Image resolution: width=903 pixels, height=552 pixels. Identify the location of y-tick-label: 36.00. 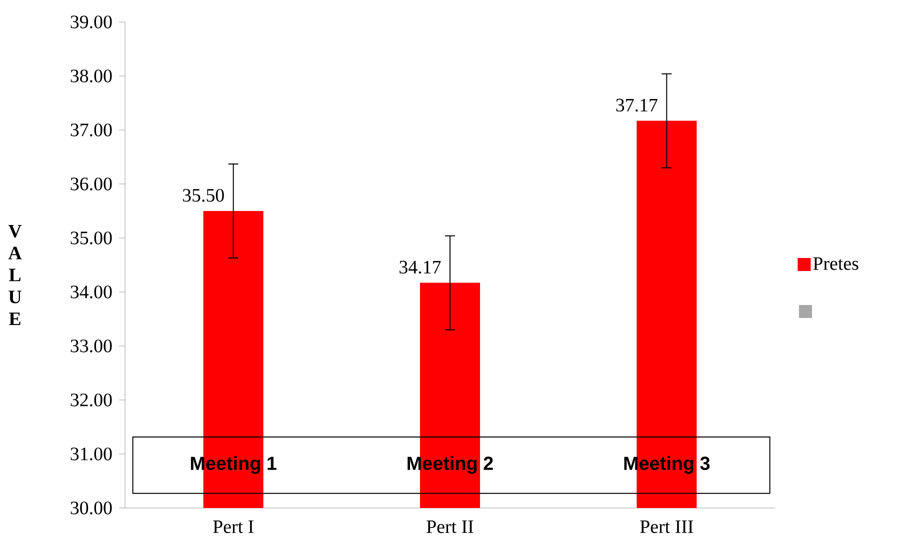
(91, 184).